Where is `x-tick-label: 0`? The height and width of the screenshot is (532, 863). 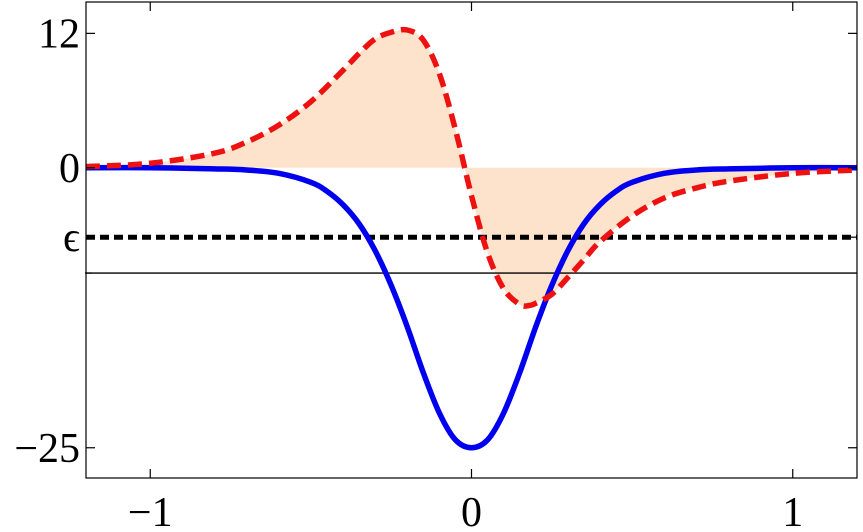
x-tick-label: 0 is located at coordinates (471, 511).